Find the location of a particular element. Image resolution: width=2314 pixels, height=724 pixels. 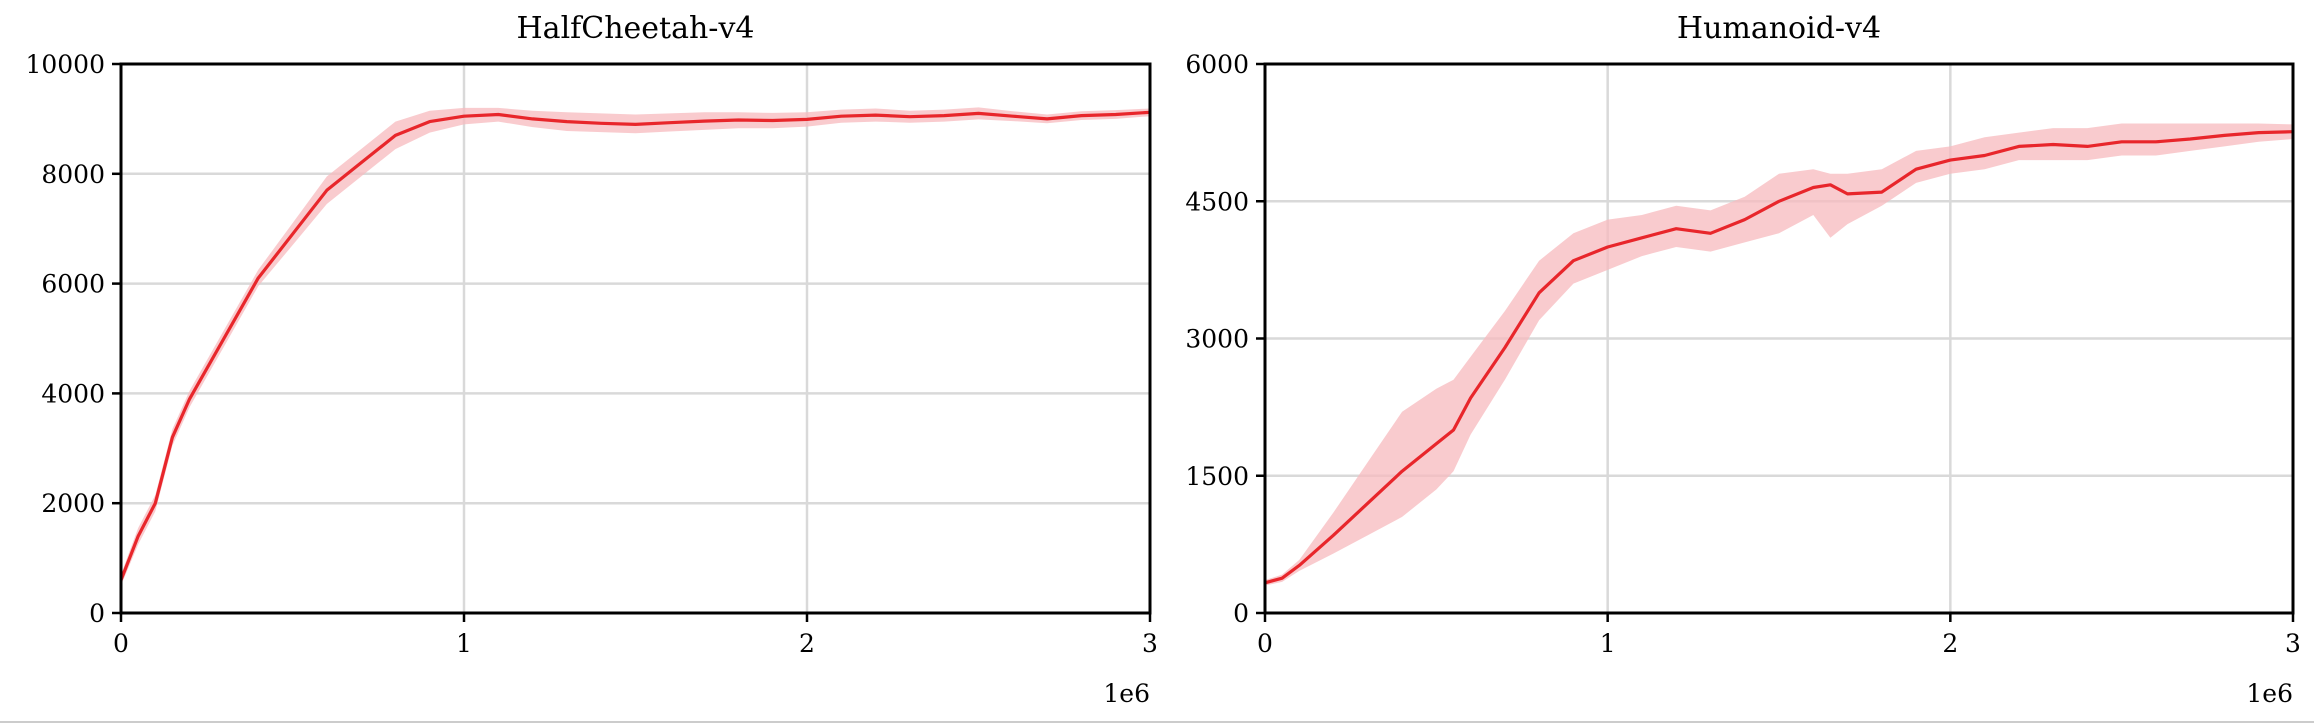

chart-title: Humanoid-v4 is located at coordinates (1779, 28).